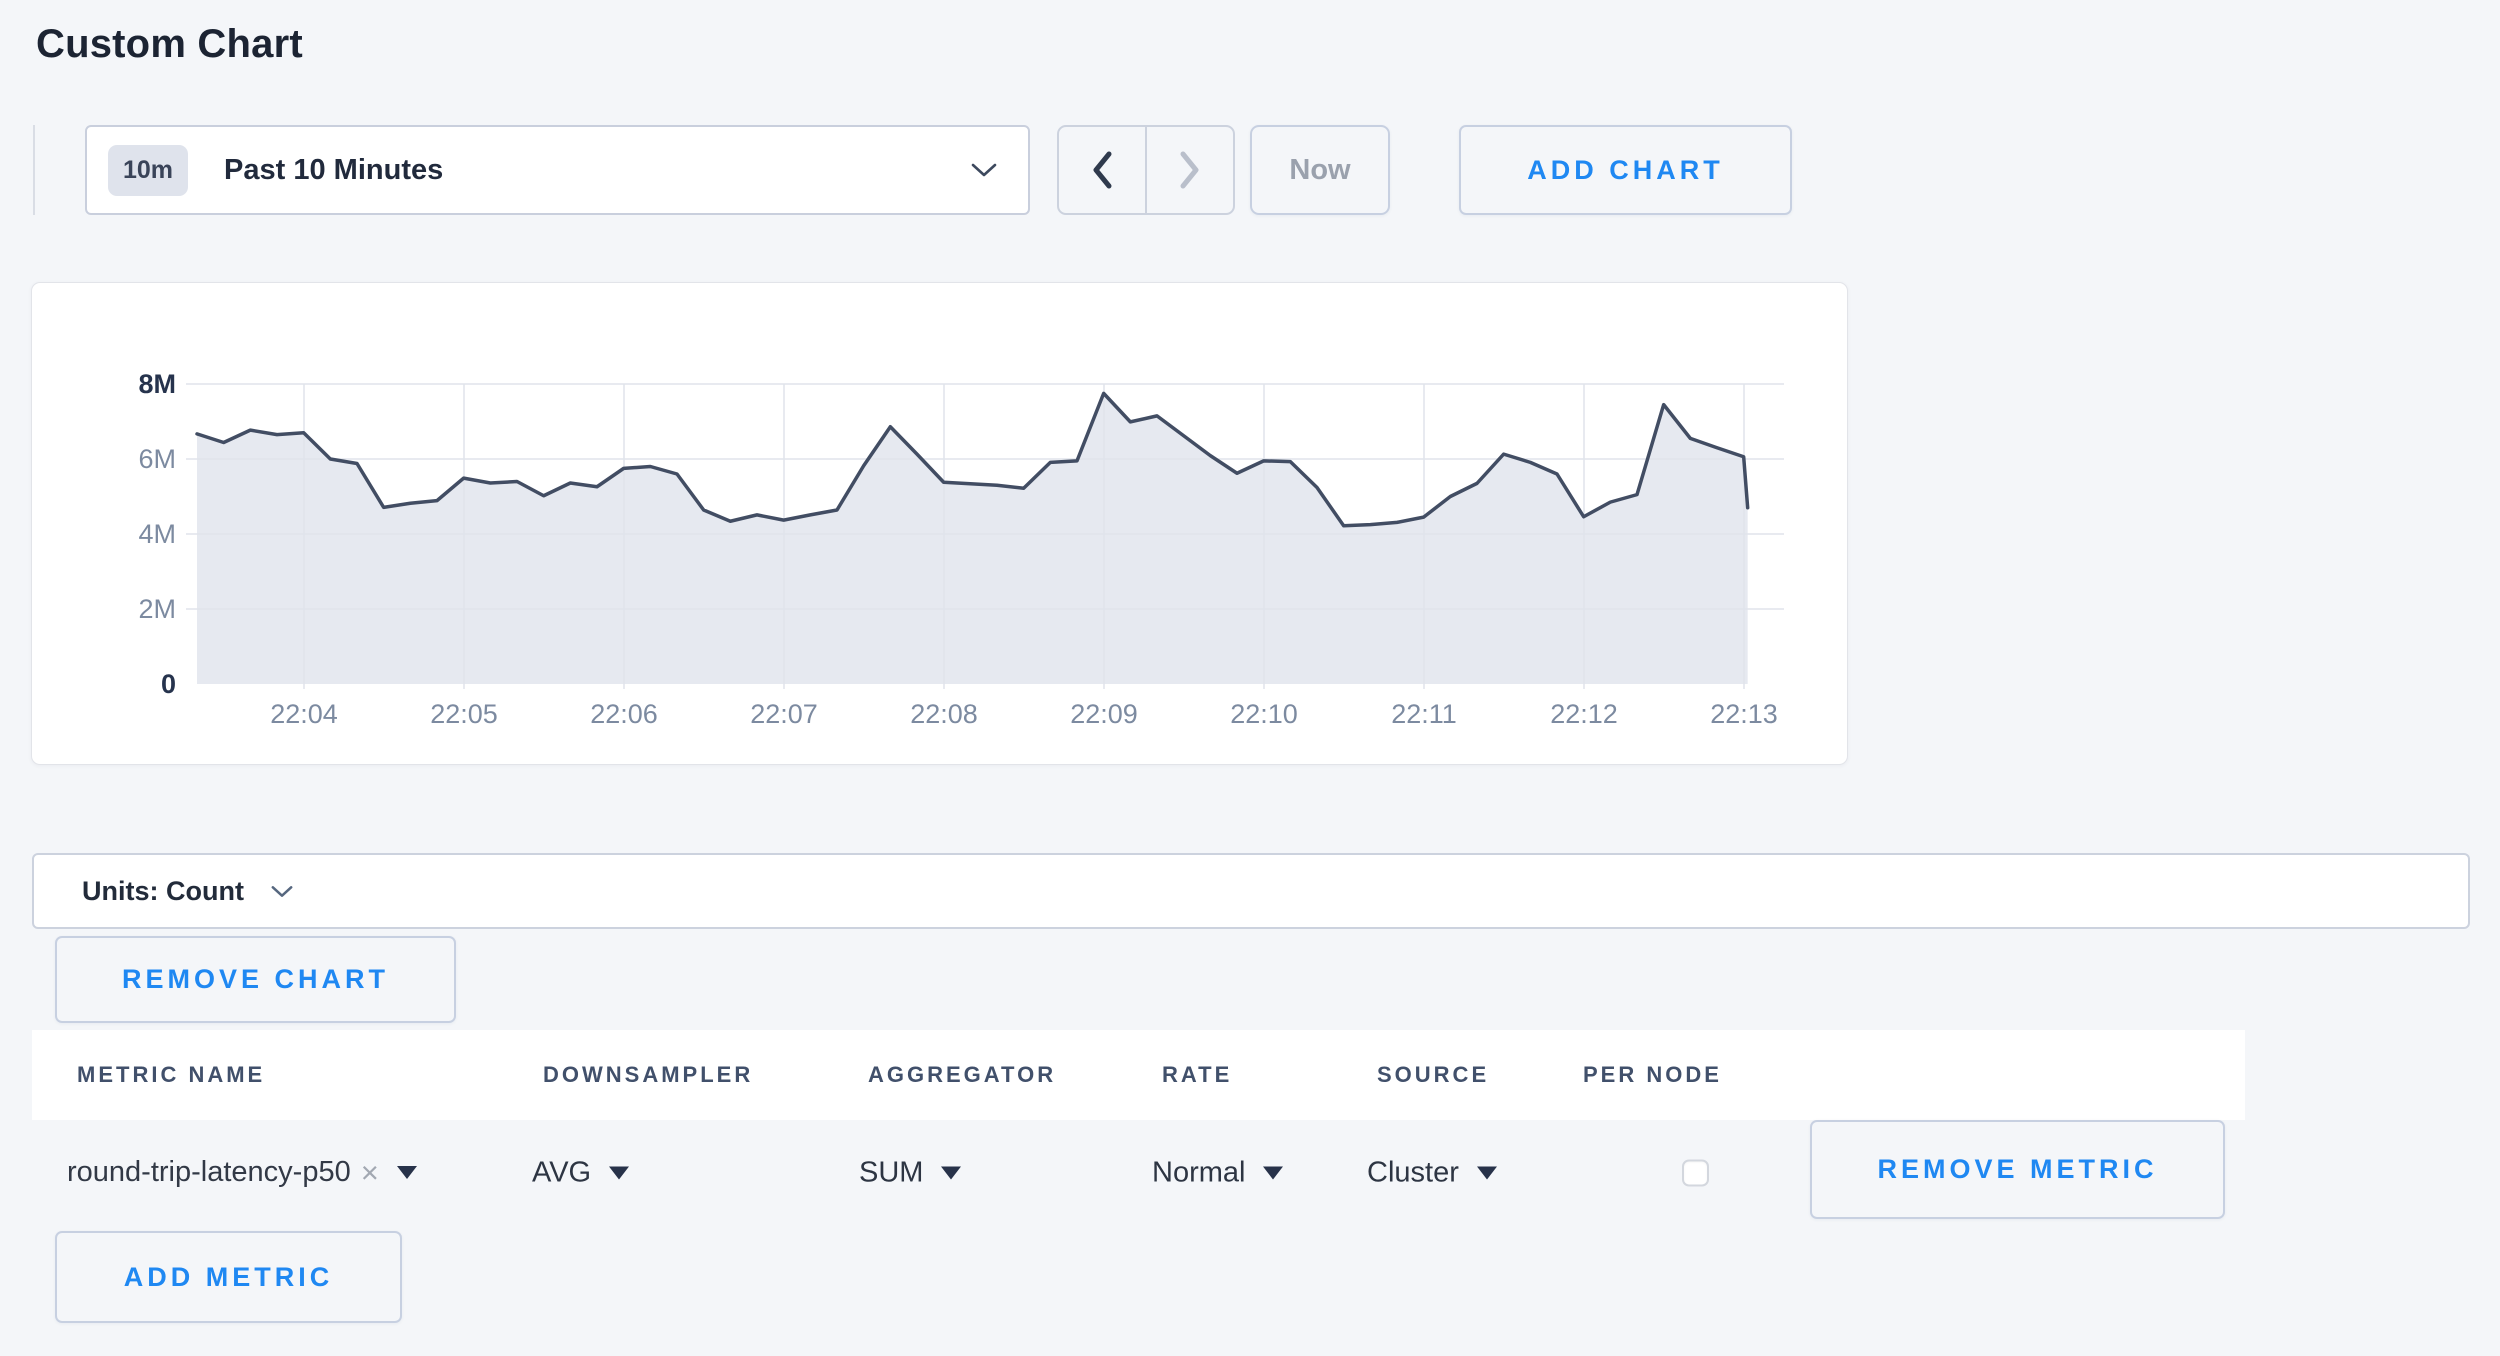  I want to click on aggregator-select: SUM, so click(910, 1172).